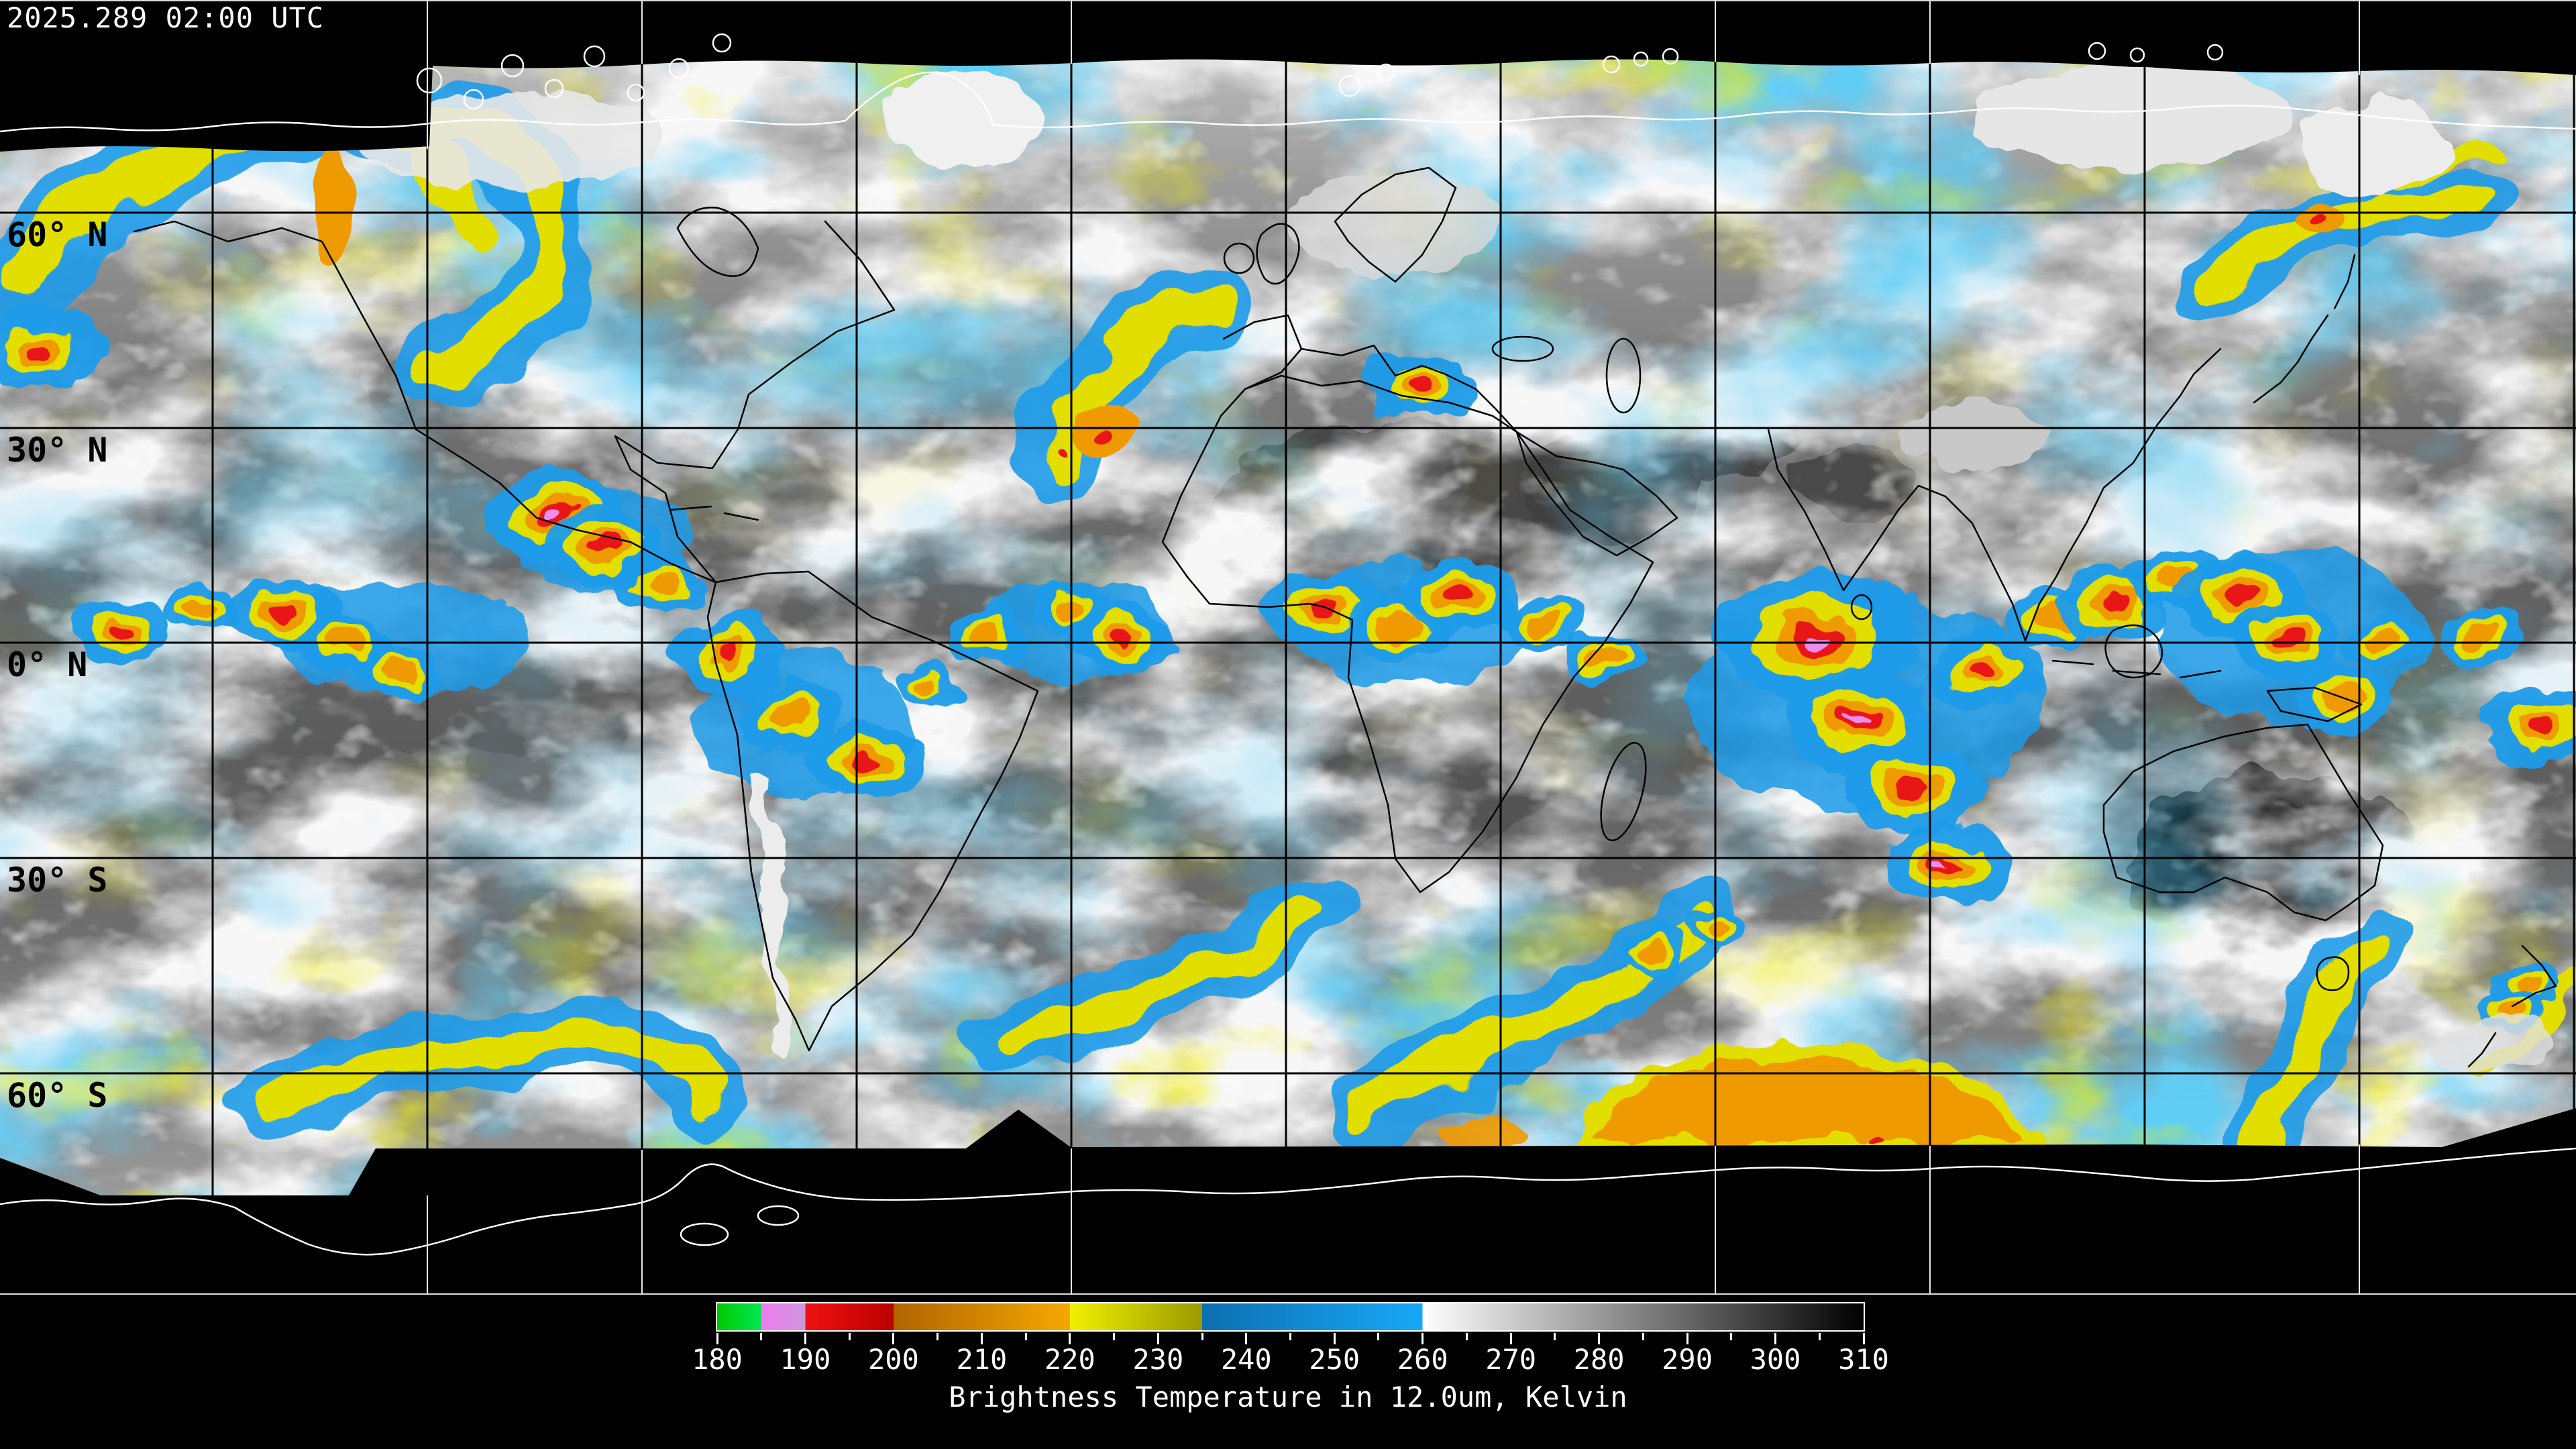  I want to click on latitude-label: 30° S, so click(57, 880).